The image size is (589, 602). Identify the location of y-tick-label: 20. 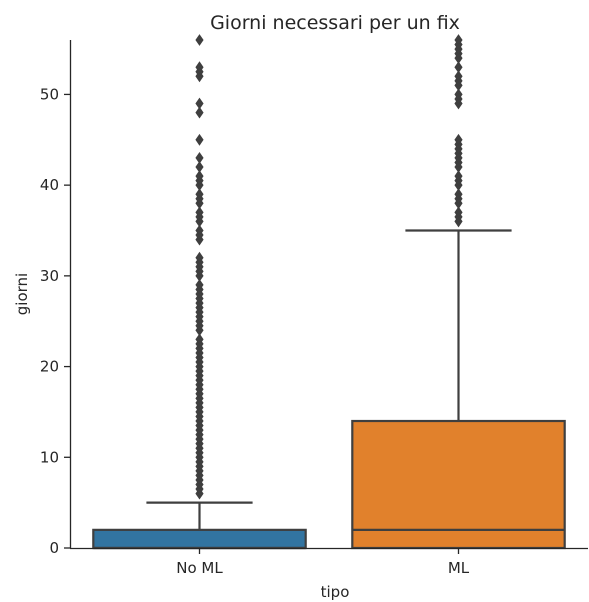
(49, 367).